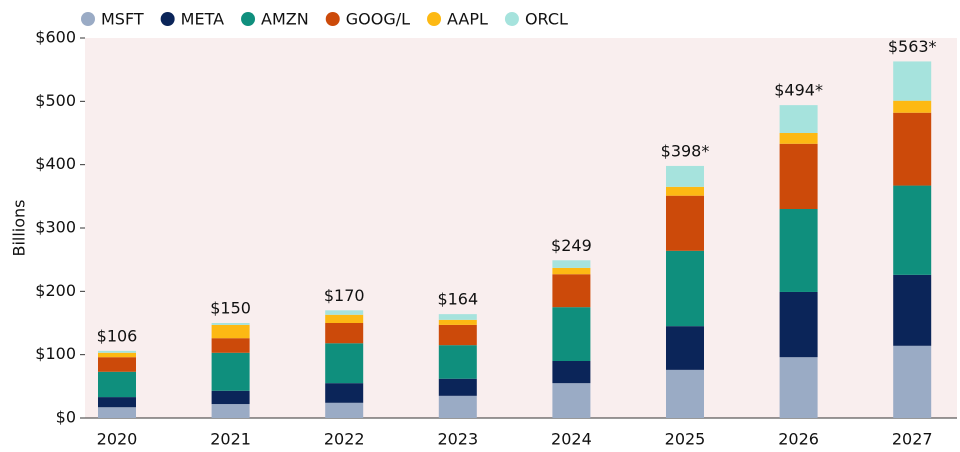  I want to click on legend-label: AAPL, so click(467, 19).